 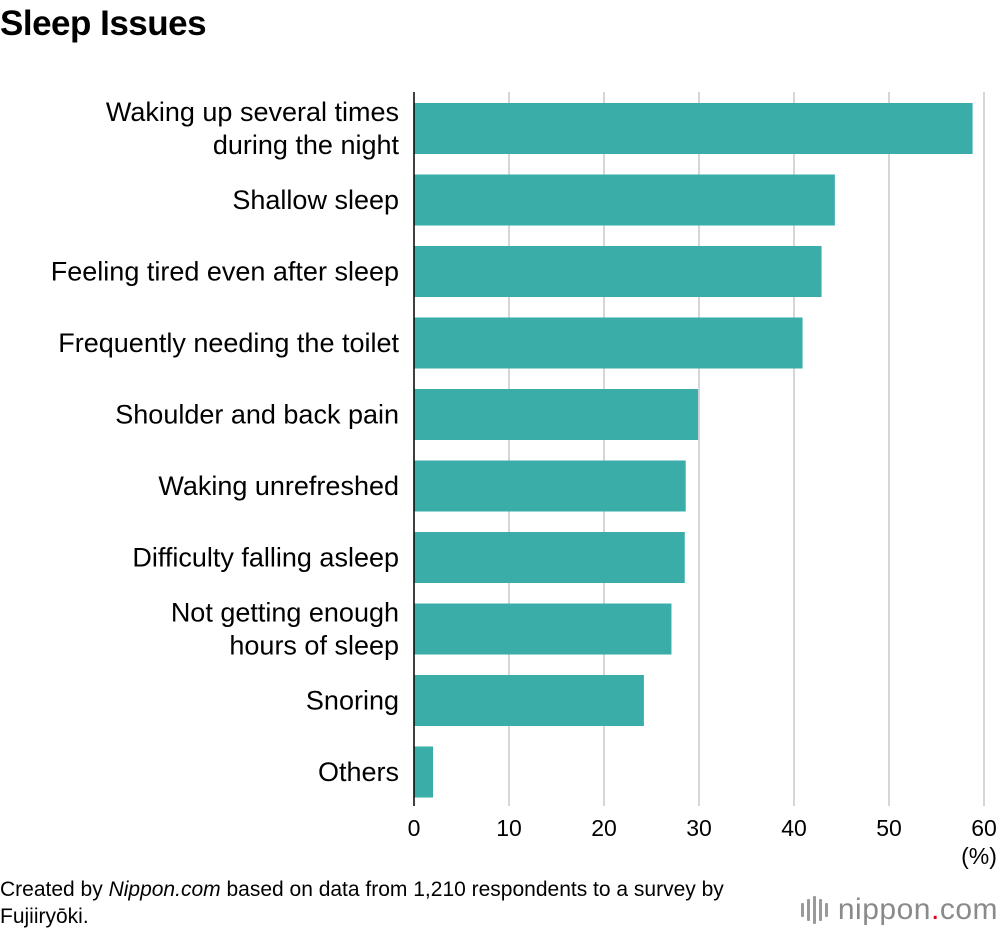 What do you see at coordinates (414, 828) in the screenshot?
I see `x-tick-label: 0` at bounding box center [414, 828].